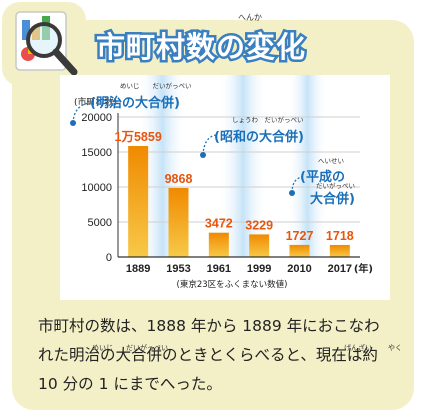 The image size is (424, 416). I want to click on annotation-showa: (昭和の大合併), so click(259, 137).